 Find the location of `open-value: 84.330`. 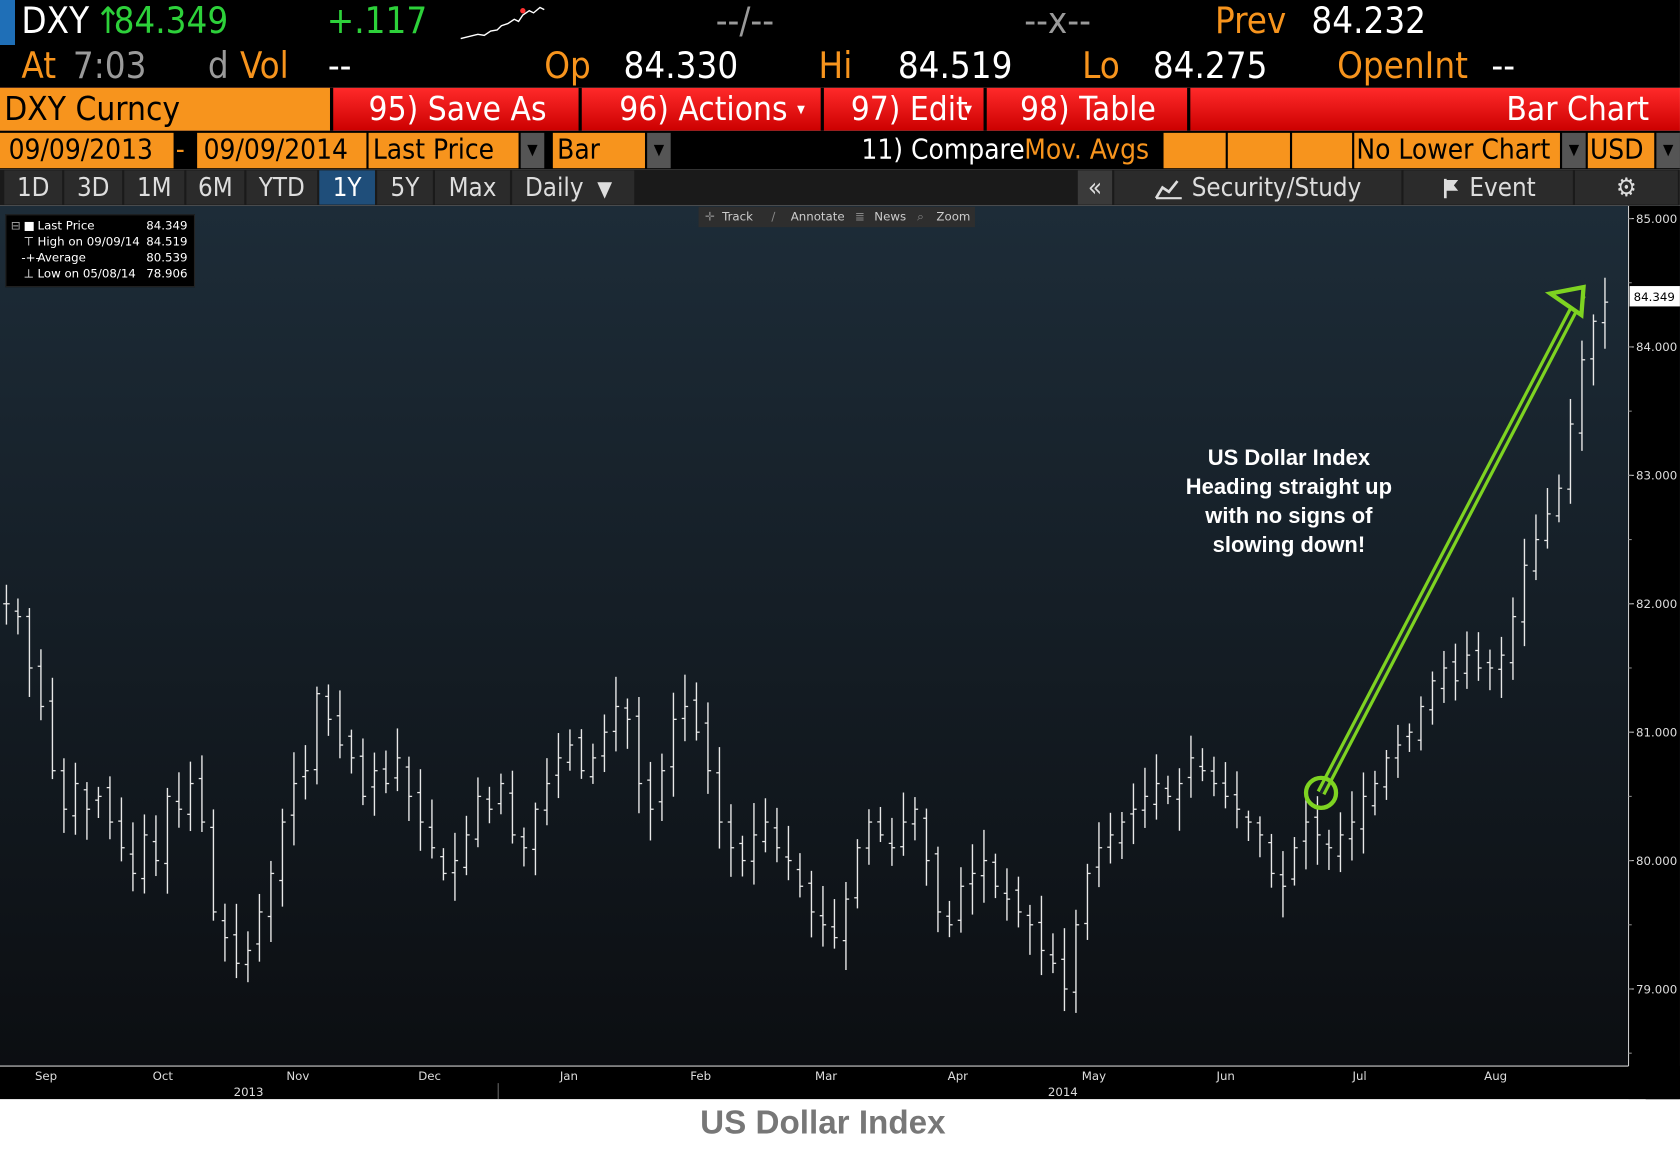

open-value: 84.330 is located at coordinates (681, 66).